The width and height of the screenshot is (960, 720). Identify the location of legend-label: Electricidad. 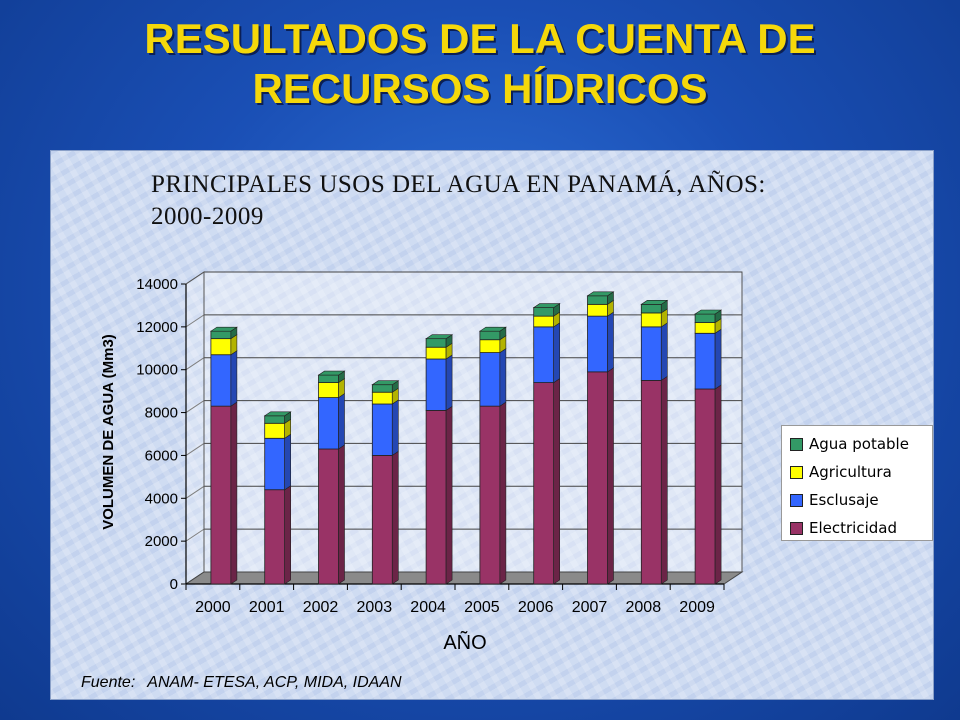
(853, 528).